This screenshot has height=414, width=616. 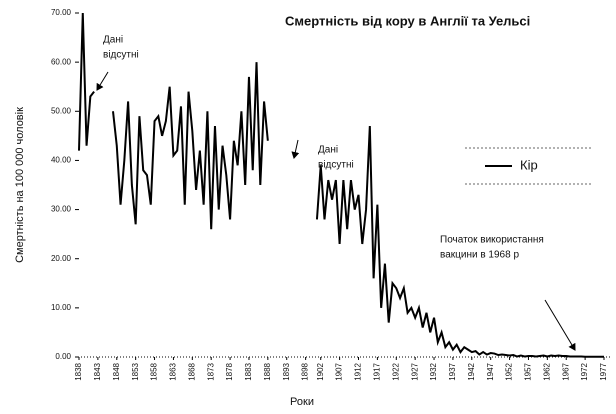 What do you see at coordinates (173, 371) in the screenshot?
I see `x-tick-label: 1863` at bounding box center [173, 371].